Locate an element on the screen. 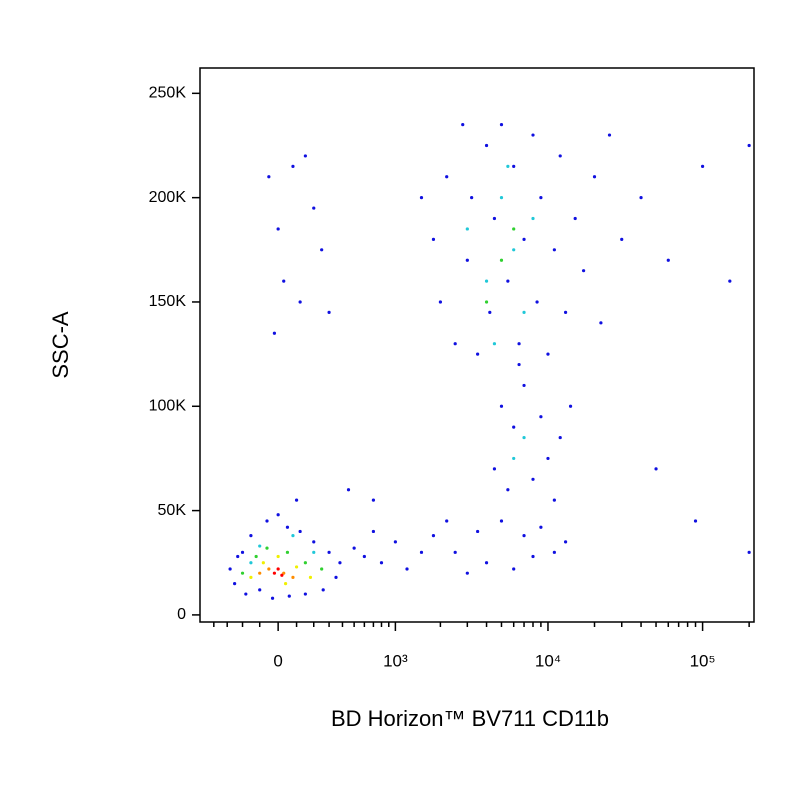  y-tick-label: 100K is located at coordinates (168, 405).